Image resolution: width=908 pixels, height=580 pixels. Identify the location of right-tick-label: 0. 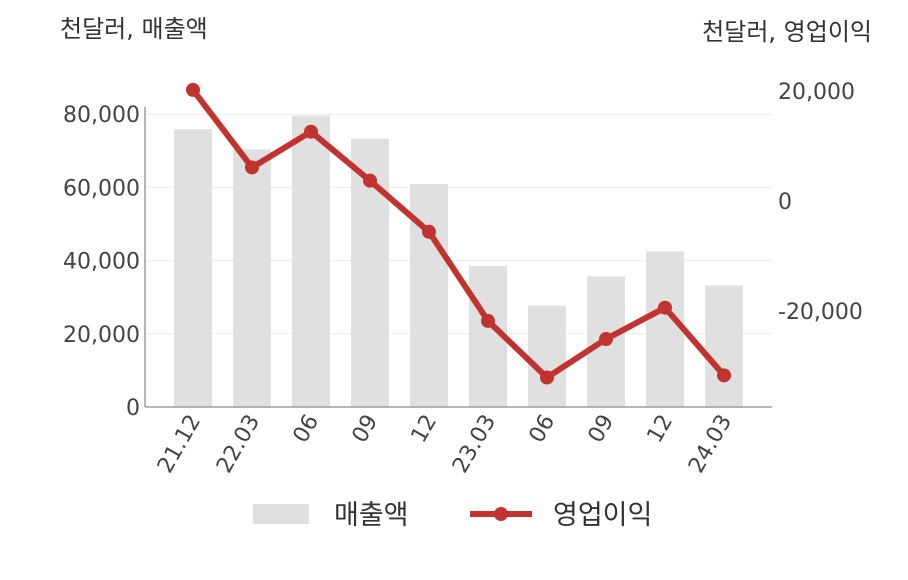
(785, 202).